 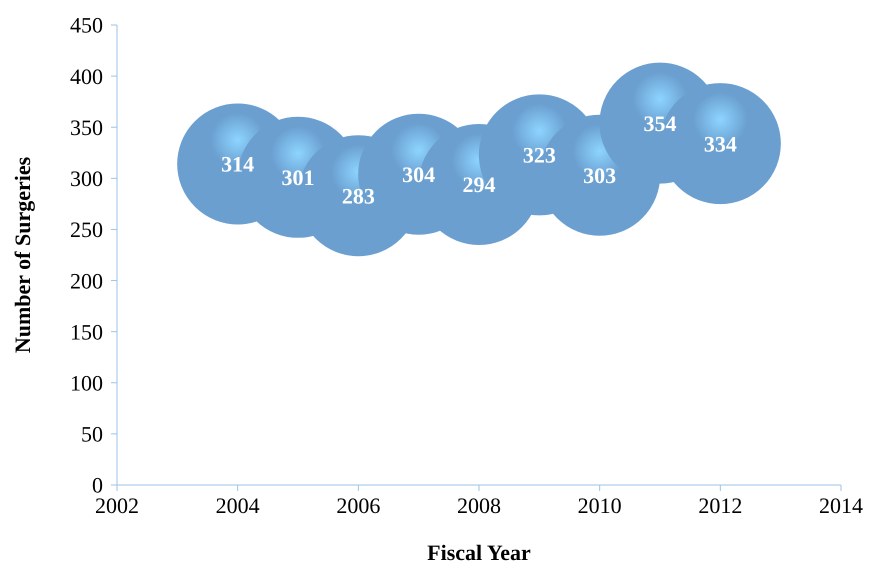 I want to click on y-tick-label: 150, so click(x=86, y=331).